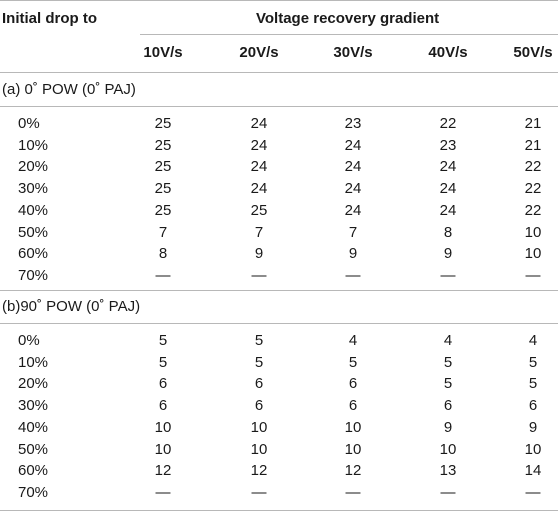 This screenshot has width=558, height=511. I want to click on table-row: 20% 6 6 6 5 5, so click(279, 386).